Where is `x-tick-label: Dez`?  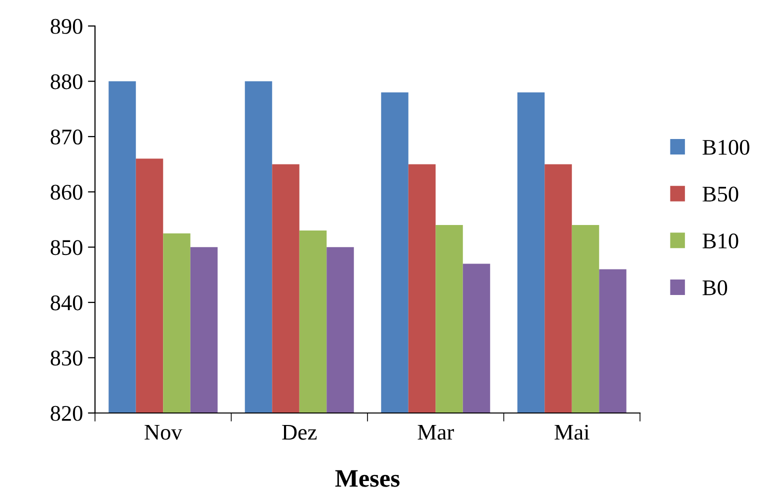 x-tick-label: Dez is located at coordinates (299, 432).